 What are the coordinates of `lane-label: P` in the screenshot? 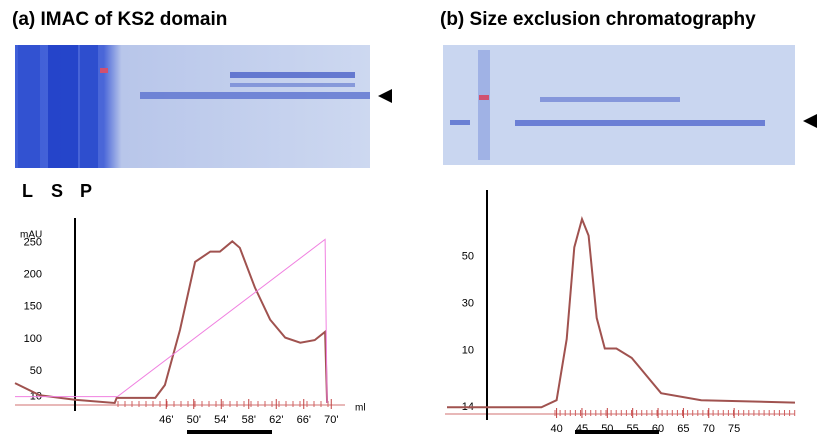 It's located at (86, 191).